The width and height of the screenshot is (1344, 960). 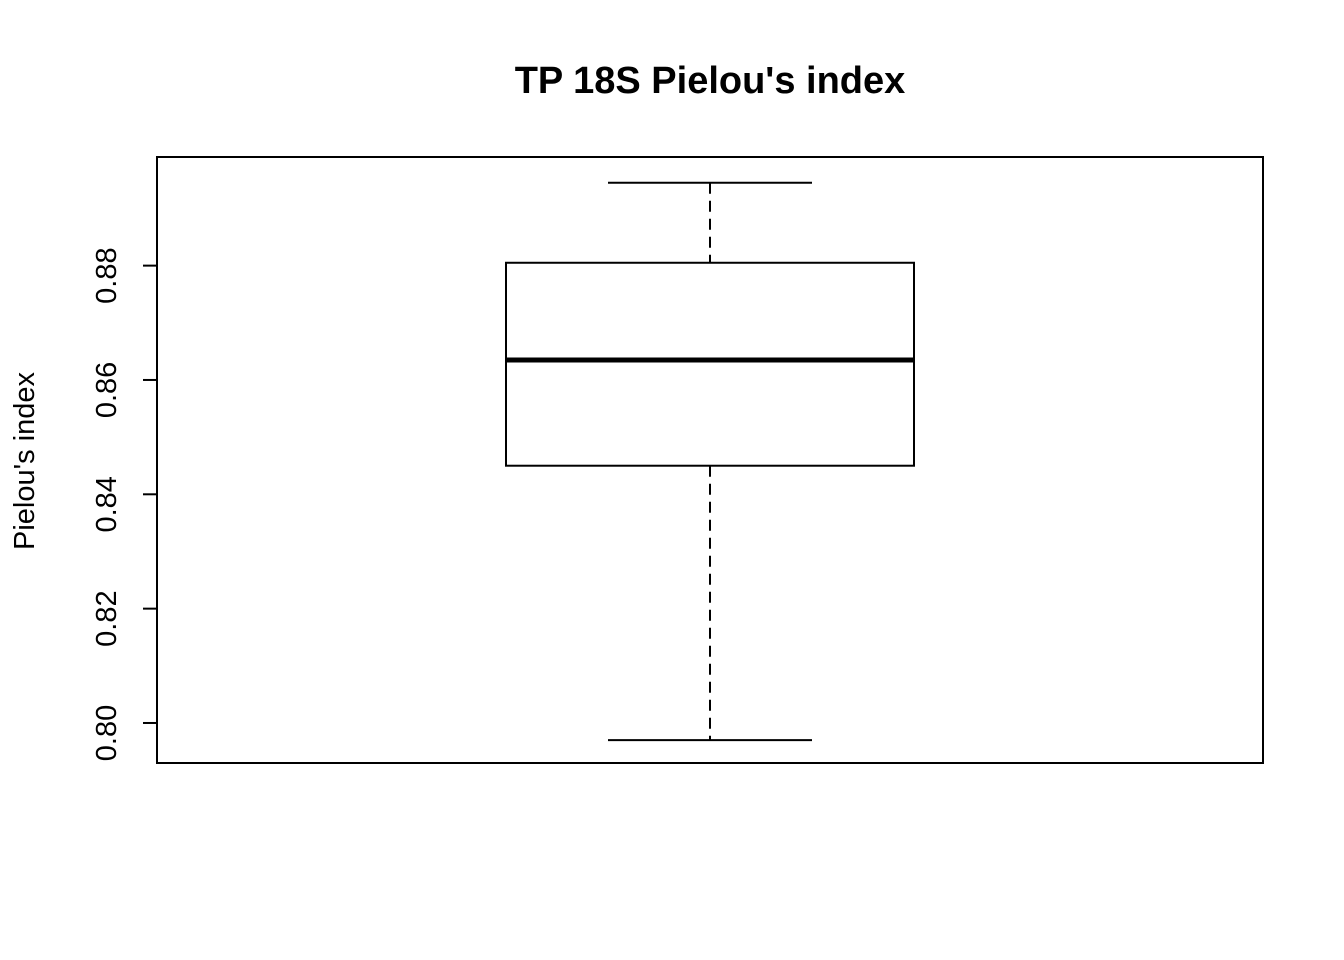 I want to click on y-tick-label: 0.80, so click(x=107, y=733).